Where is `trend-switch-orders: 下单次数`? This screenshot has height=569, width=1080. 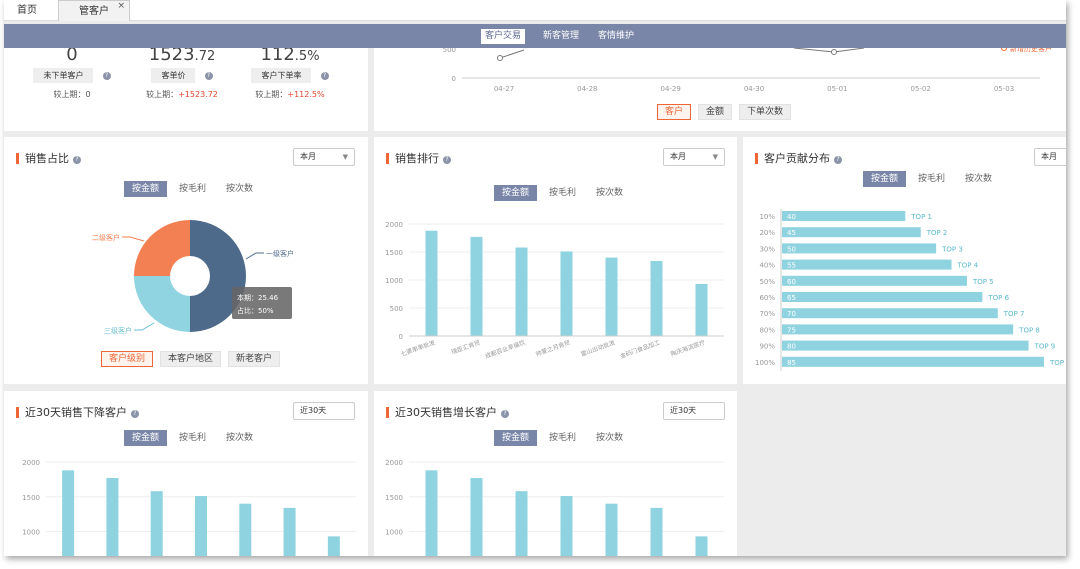 trend-switch-orders: 下单次数 is located at coordinates (765, 112).